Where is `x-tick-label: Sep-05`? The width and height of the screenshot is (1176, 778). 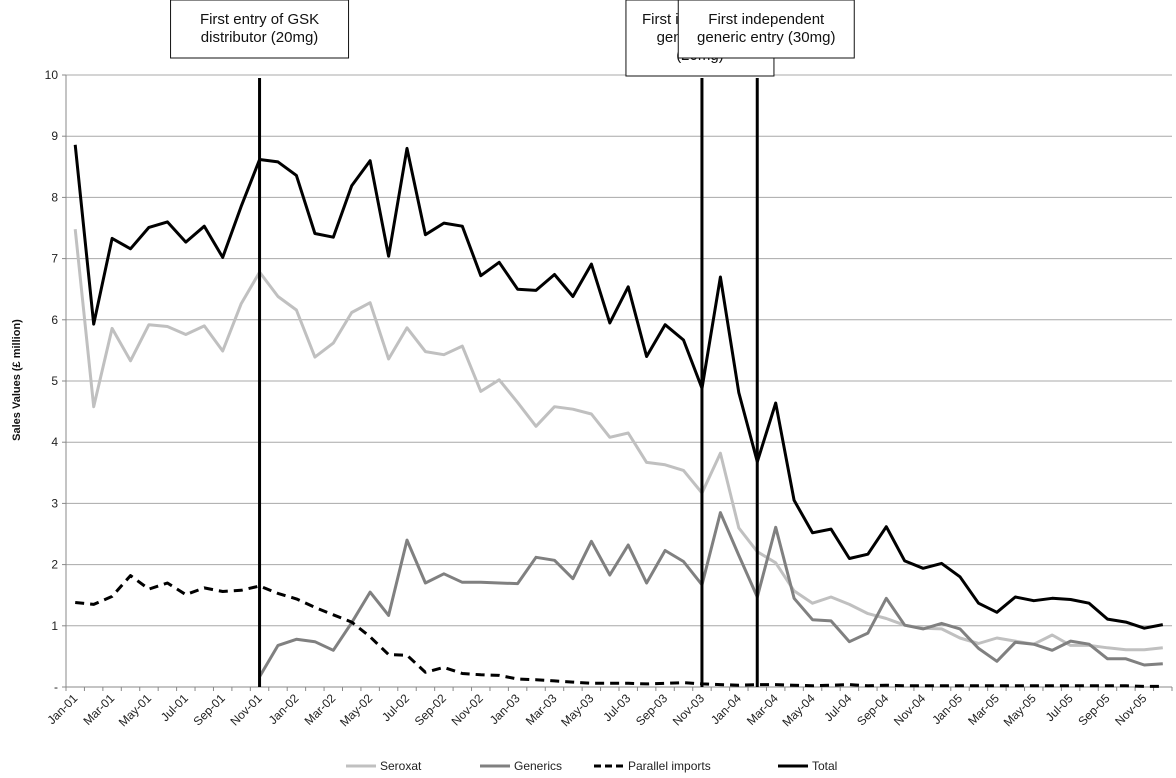 x-tick-label: Sep-05 is located at coordinates (1093, 709).